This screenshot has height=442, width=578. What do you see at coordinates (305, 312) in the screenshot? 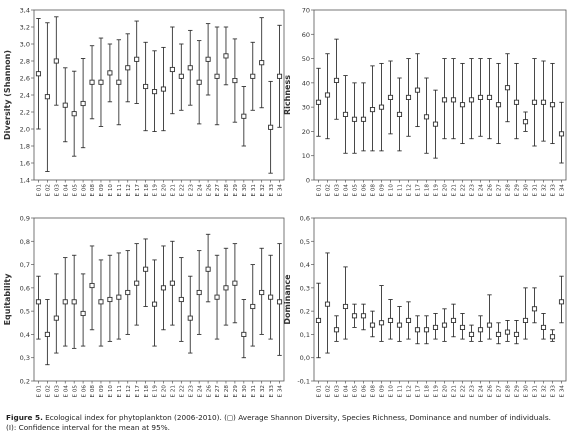
I see `y-tick-label: 0,2` at bounding box center [305, 312].